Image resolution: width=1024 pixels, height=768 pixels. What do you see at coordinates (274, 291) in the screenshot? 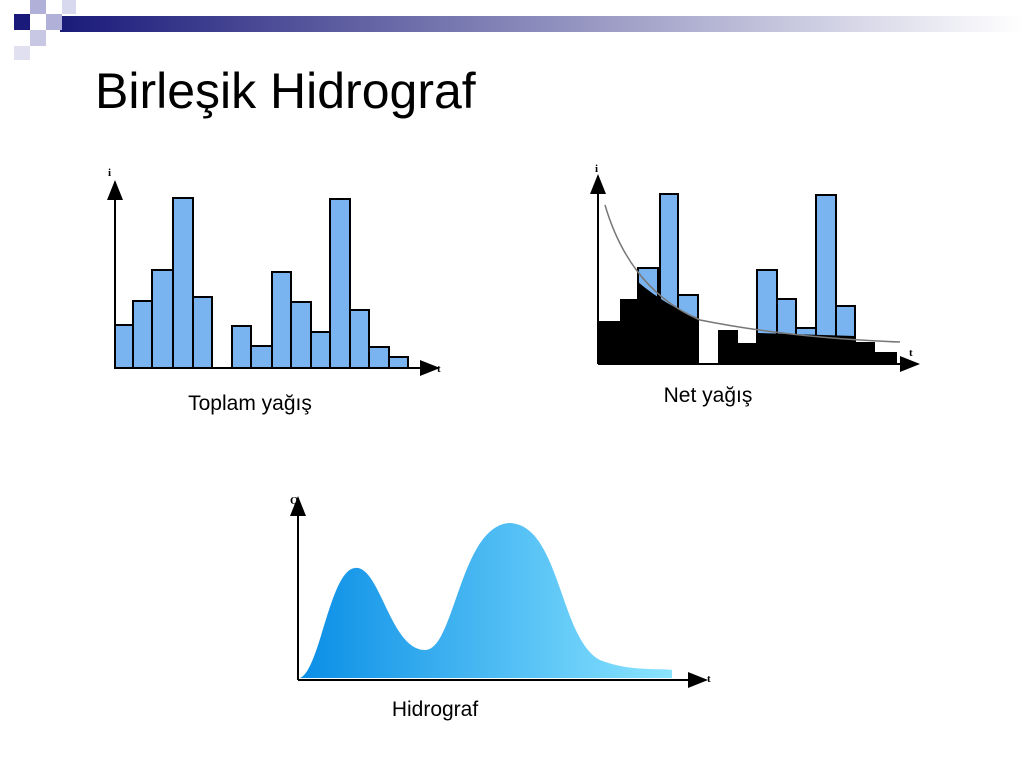
I see `total-rainfall-panel: i t Toplam yağış` at bounding box center [274, 291].